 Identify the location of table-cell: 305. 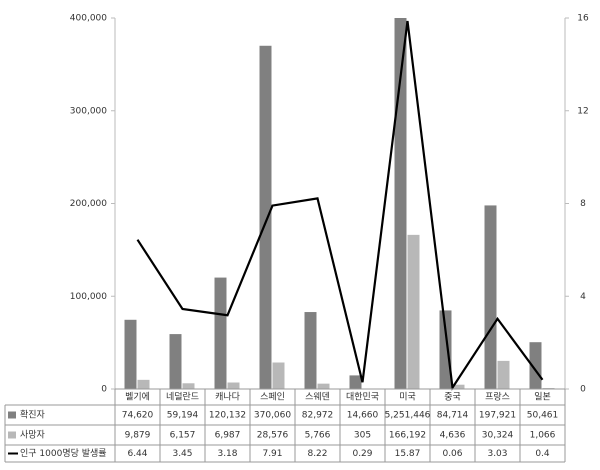
(362, 436).